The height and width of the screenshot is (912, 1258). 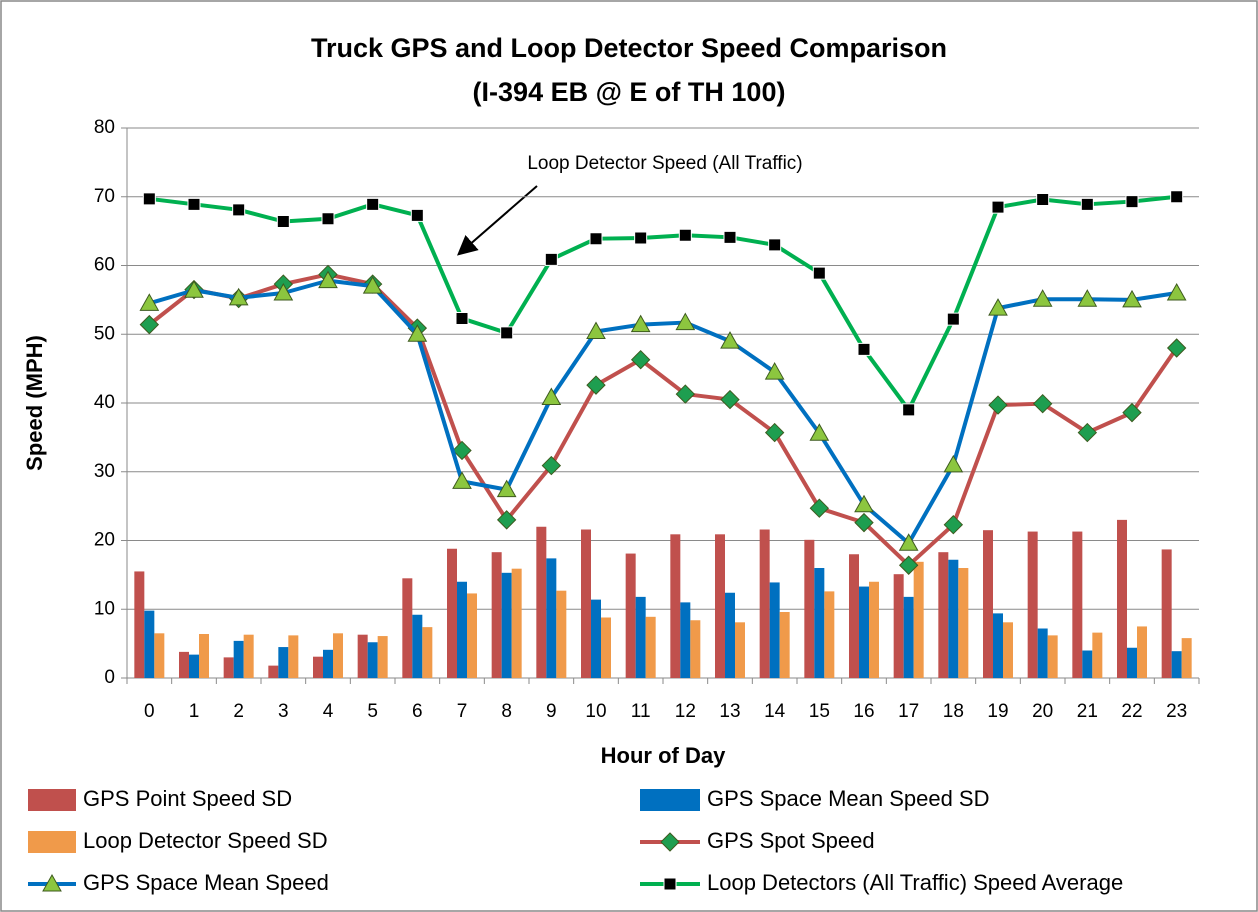 What do you see at coordinates (551, 711) in the screenshot?
I see `x-tick-label: 9` at bounding box center [551, 711].